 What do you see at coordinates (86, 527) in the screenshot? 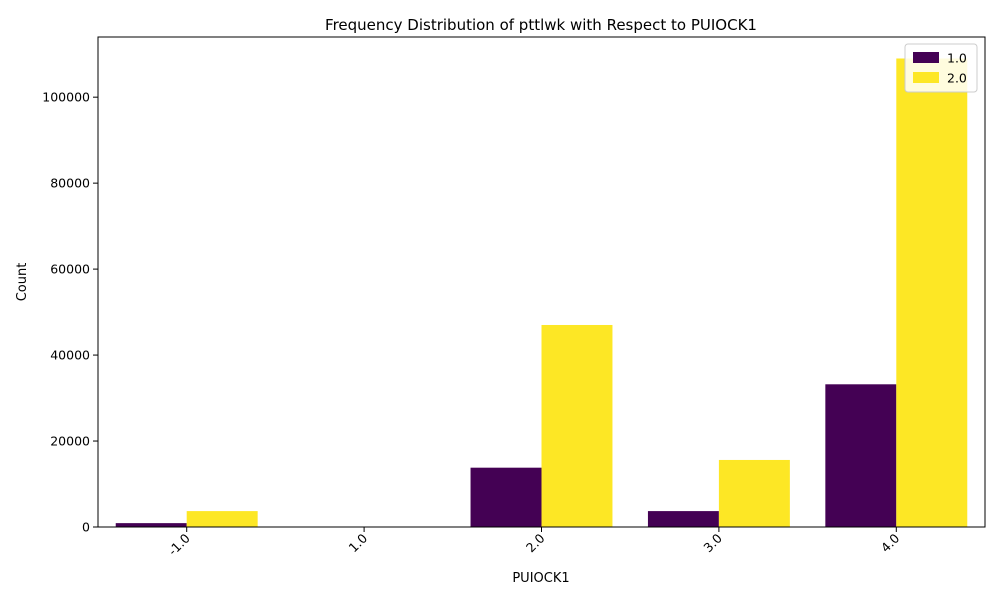
I see `y-tick-label: 0` at bounding box center [86, 527].